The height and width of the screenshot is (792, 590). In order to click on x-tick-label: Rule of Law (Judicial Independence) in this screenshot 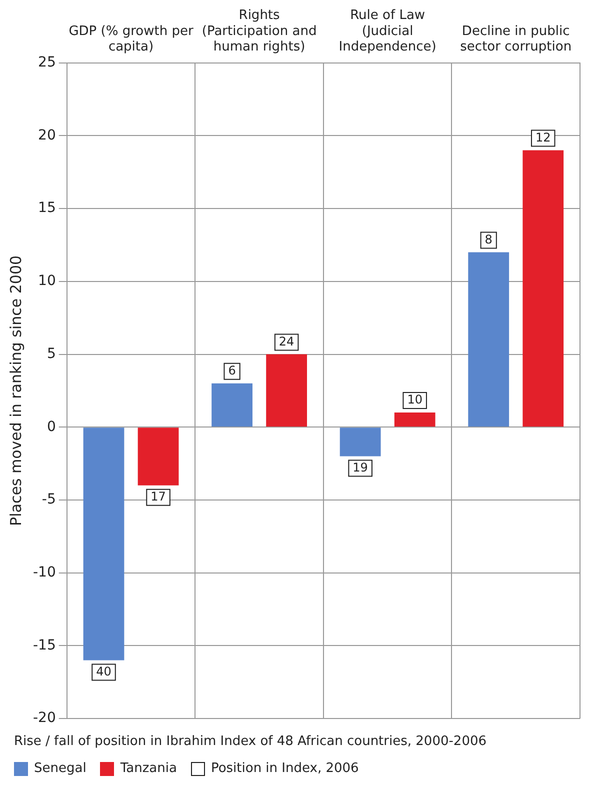, I will do `click(387, 31)`.